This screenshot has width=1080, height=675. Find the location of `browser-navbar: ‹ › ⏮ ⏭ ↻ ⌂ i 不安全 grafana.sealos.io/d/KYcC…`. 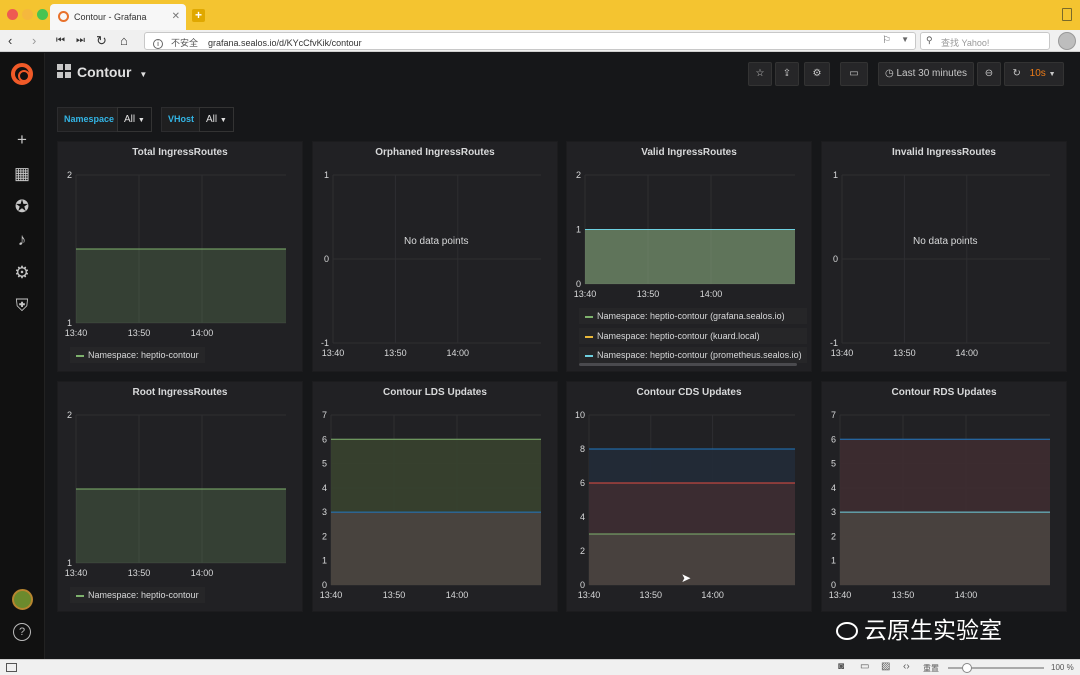

browser-navbar: ‹ › ⏮ ⏭ ↻ ⌂ i 不安全 grafana.sealos.io/d/KYcC… is located at coordinates (540, 41).